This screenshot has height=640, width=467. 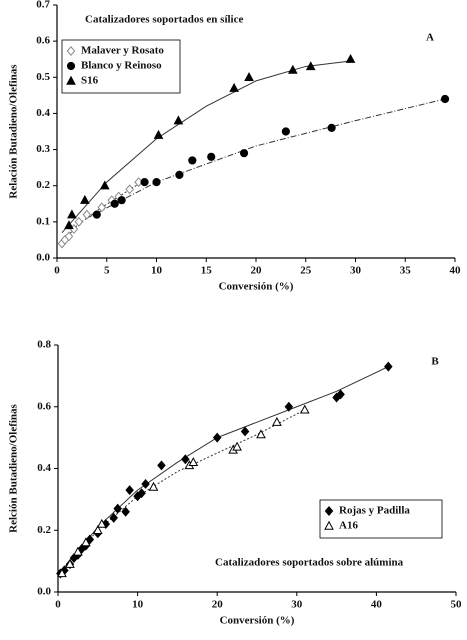 What do you see at coordinates (406, 271) in the screenshot?
I see `x-tick-label: 35` at bounding box center [406, 271].